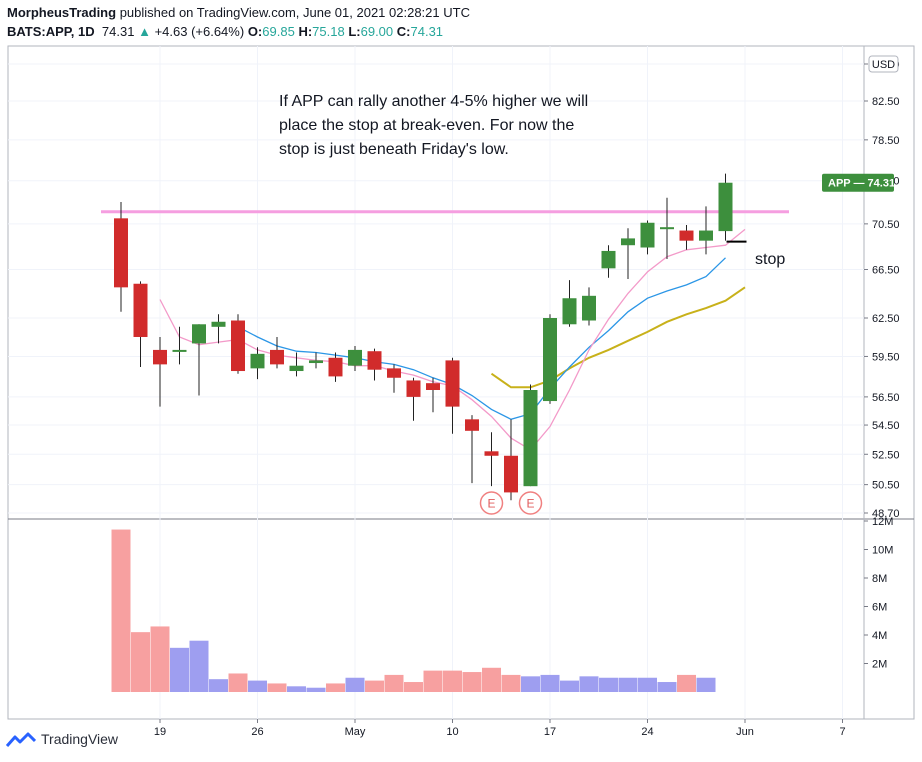 The width and height of the screenshot is (922, 762). Describe the element at coordinates (394, 149) in the screenshot. I see `annotation-text-line: stop is just beneath Friday's low.` at that location.